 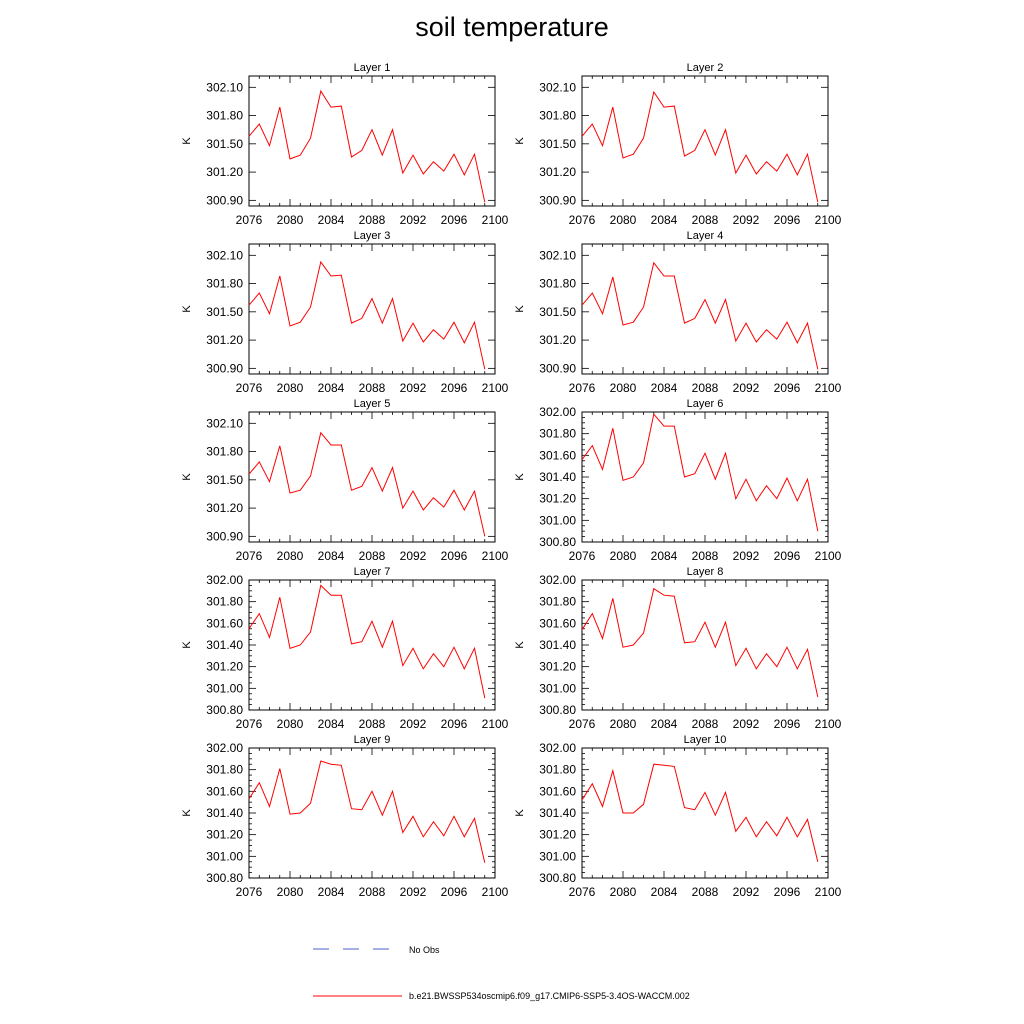 What do you see at coordinates (512, 27) in the screenshot?
I see `page-title: soil temperature` at bounding box center [512, 27].